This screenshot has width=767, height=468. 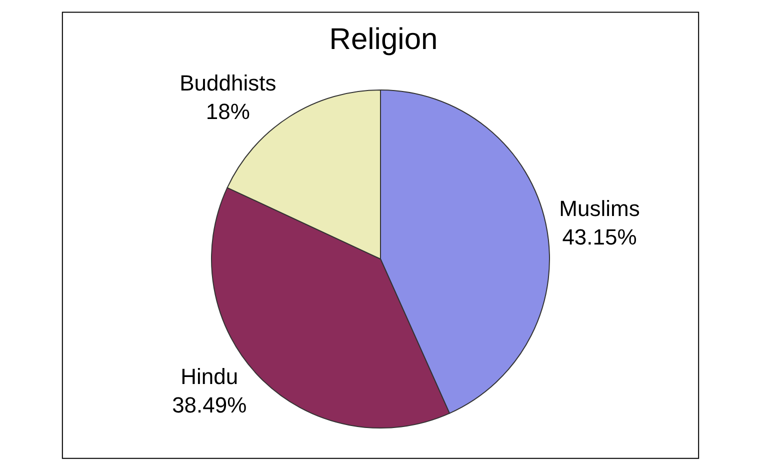 What do you see at coordinates (228, 83) in the screenshot?
I see `slice-label: Buddhists` at bounding box center [228, 83].